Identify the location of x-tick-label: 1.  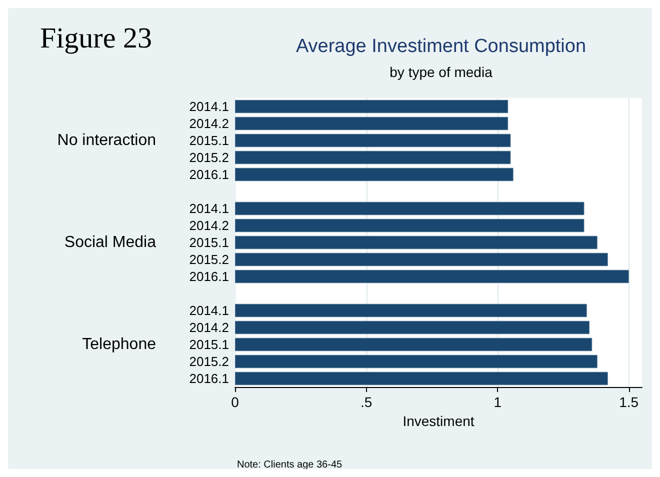
(498, 402).